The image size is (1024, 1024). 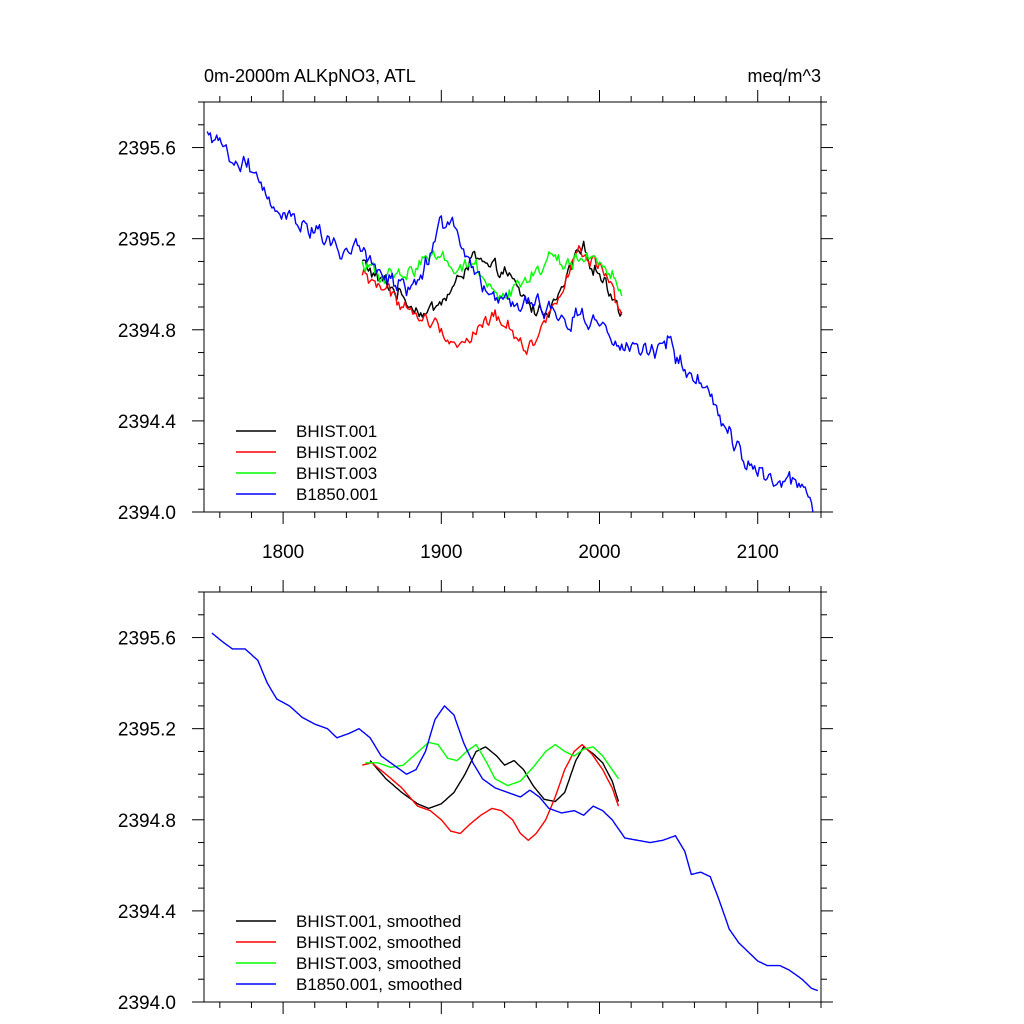 What do you see at coordinates (492, 764) in the screenshot?
I see `series-line-bhist-003-smoothed` at bounding box center [492, 764].